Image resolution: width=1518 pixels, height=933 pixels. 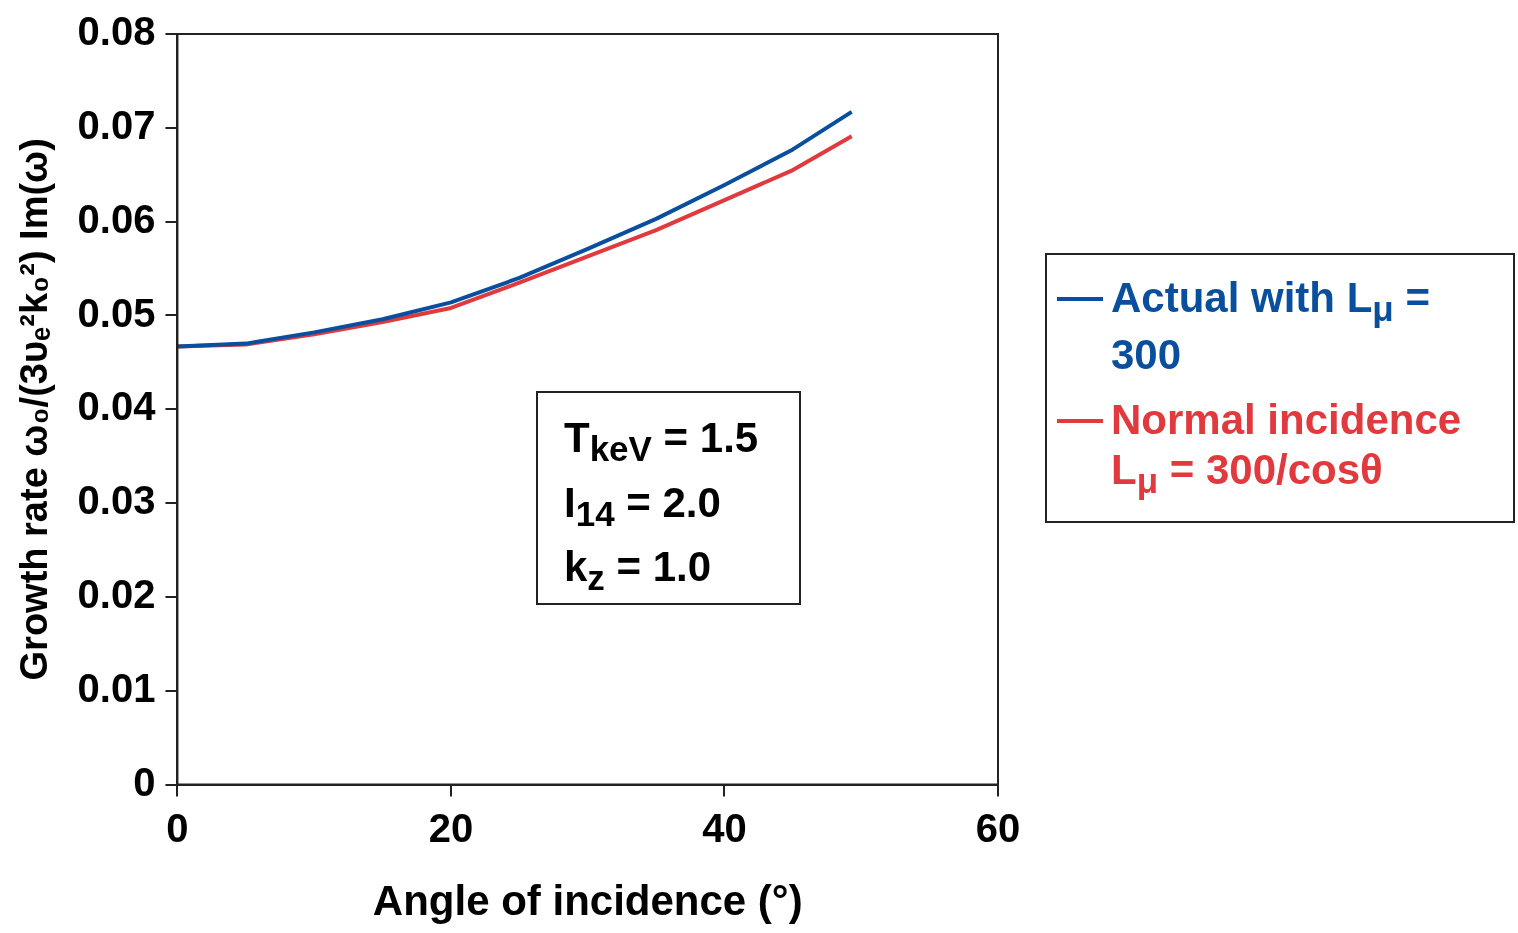 I want to click on annotation: I$_{14}$ = 2.0, so click(x=643, y=506).